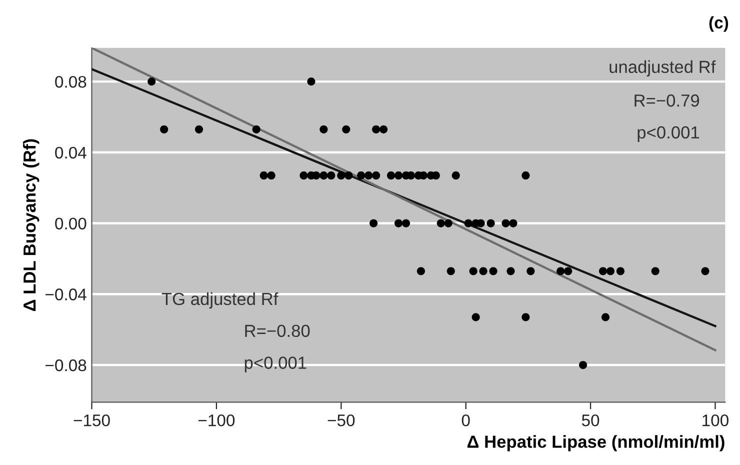 The height and width of the screenshot is (465, 740). I want to click on y-tick-label: −0.08, so click(66, 365).